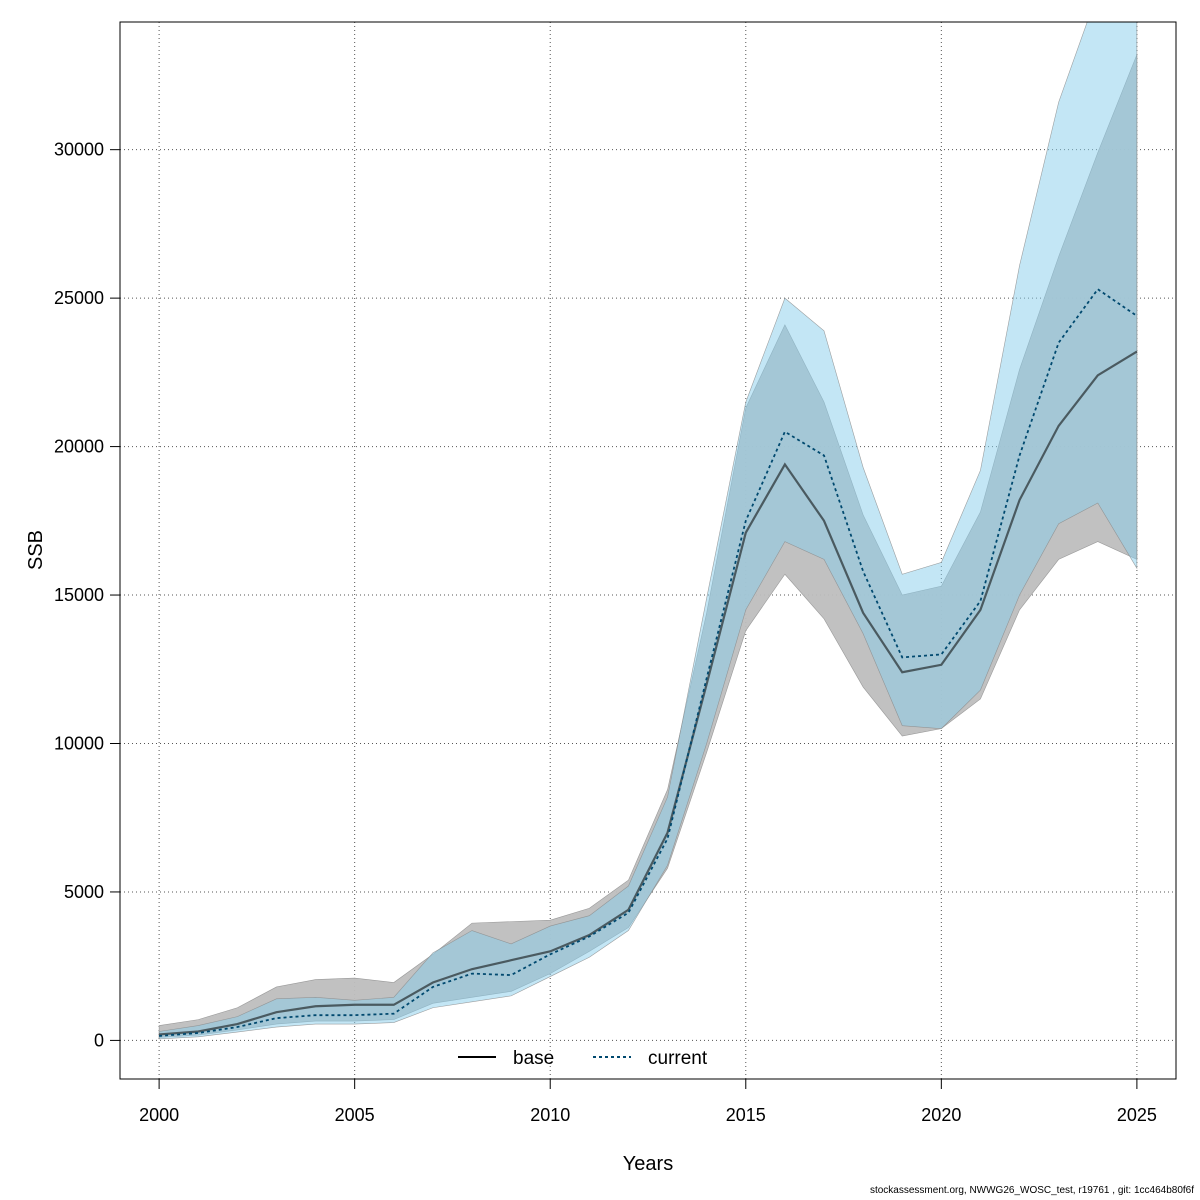 The height and width of the screenshot is (1200, 1200). I want to click on y-tick-label-25000: 25000, so click(79, 298).